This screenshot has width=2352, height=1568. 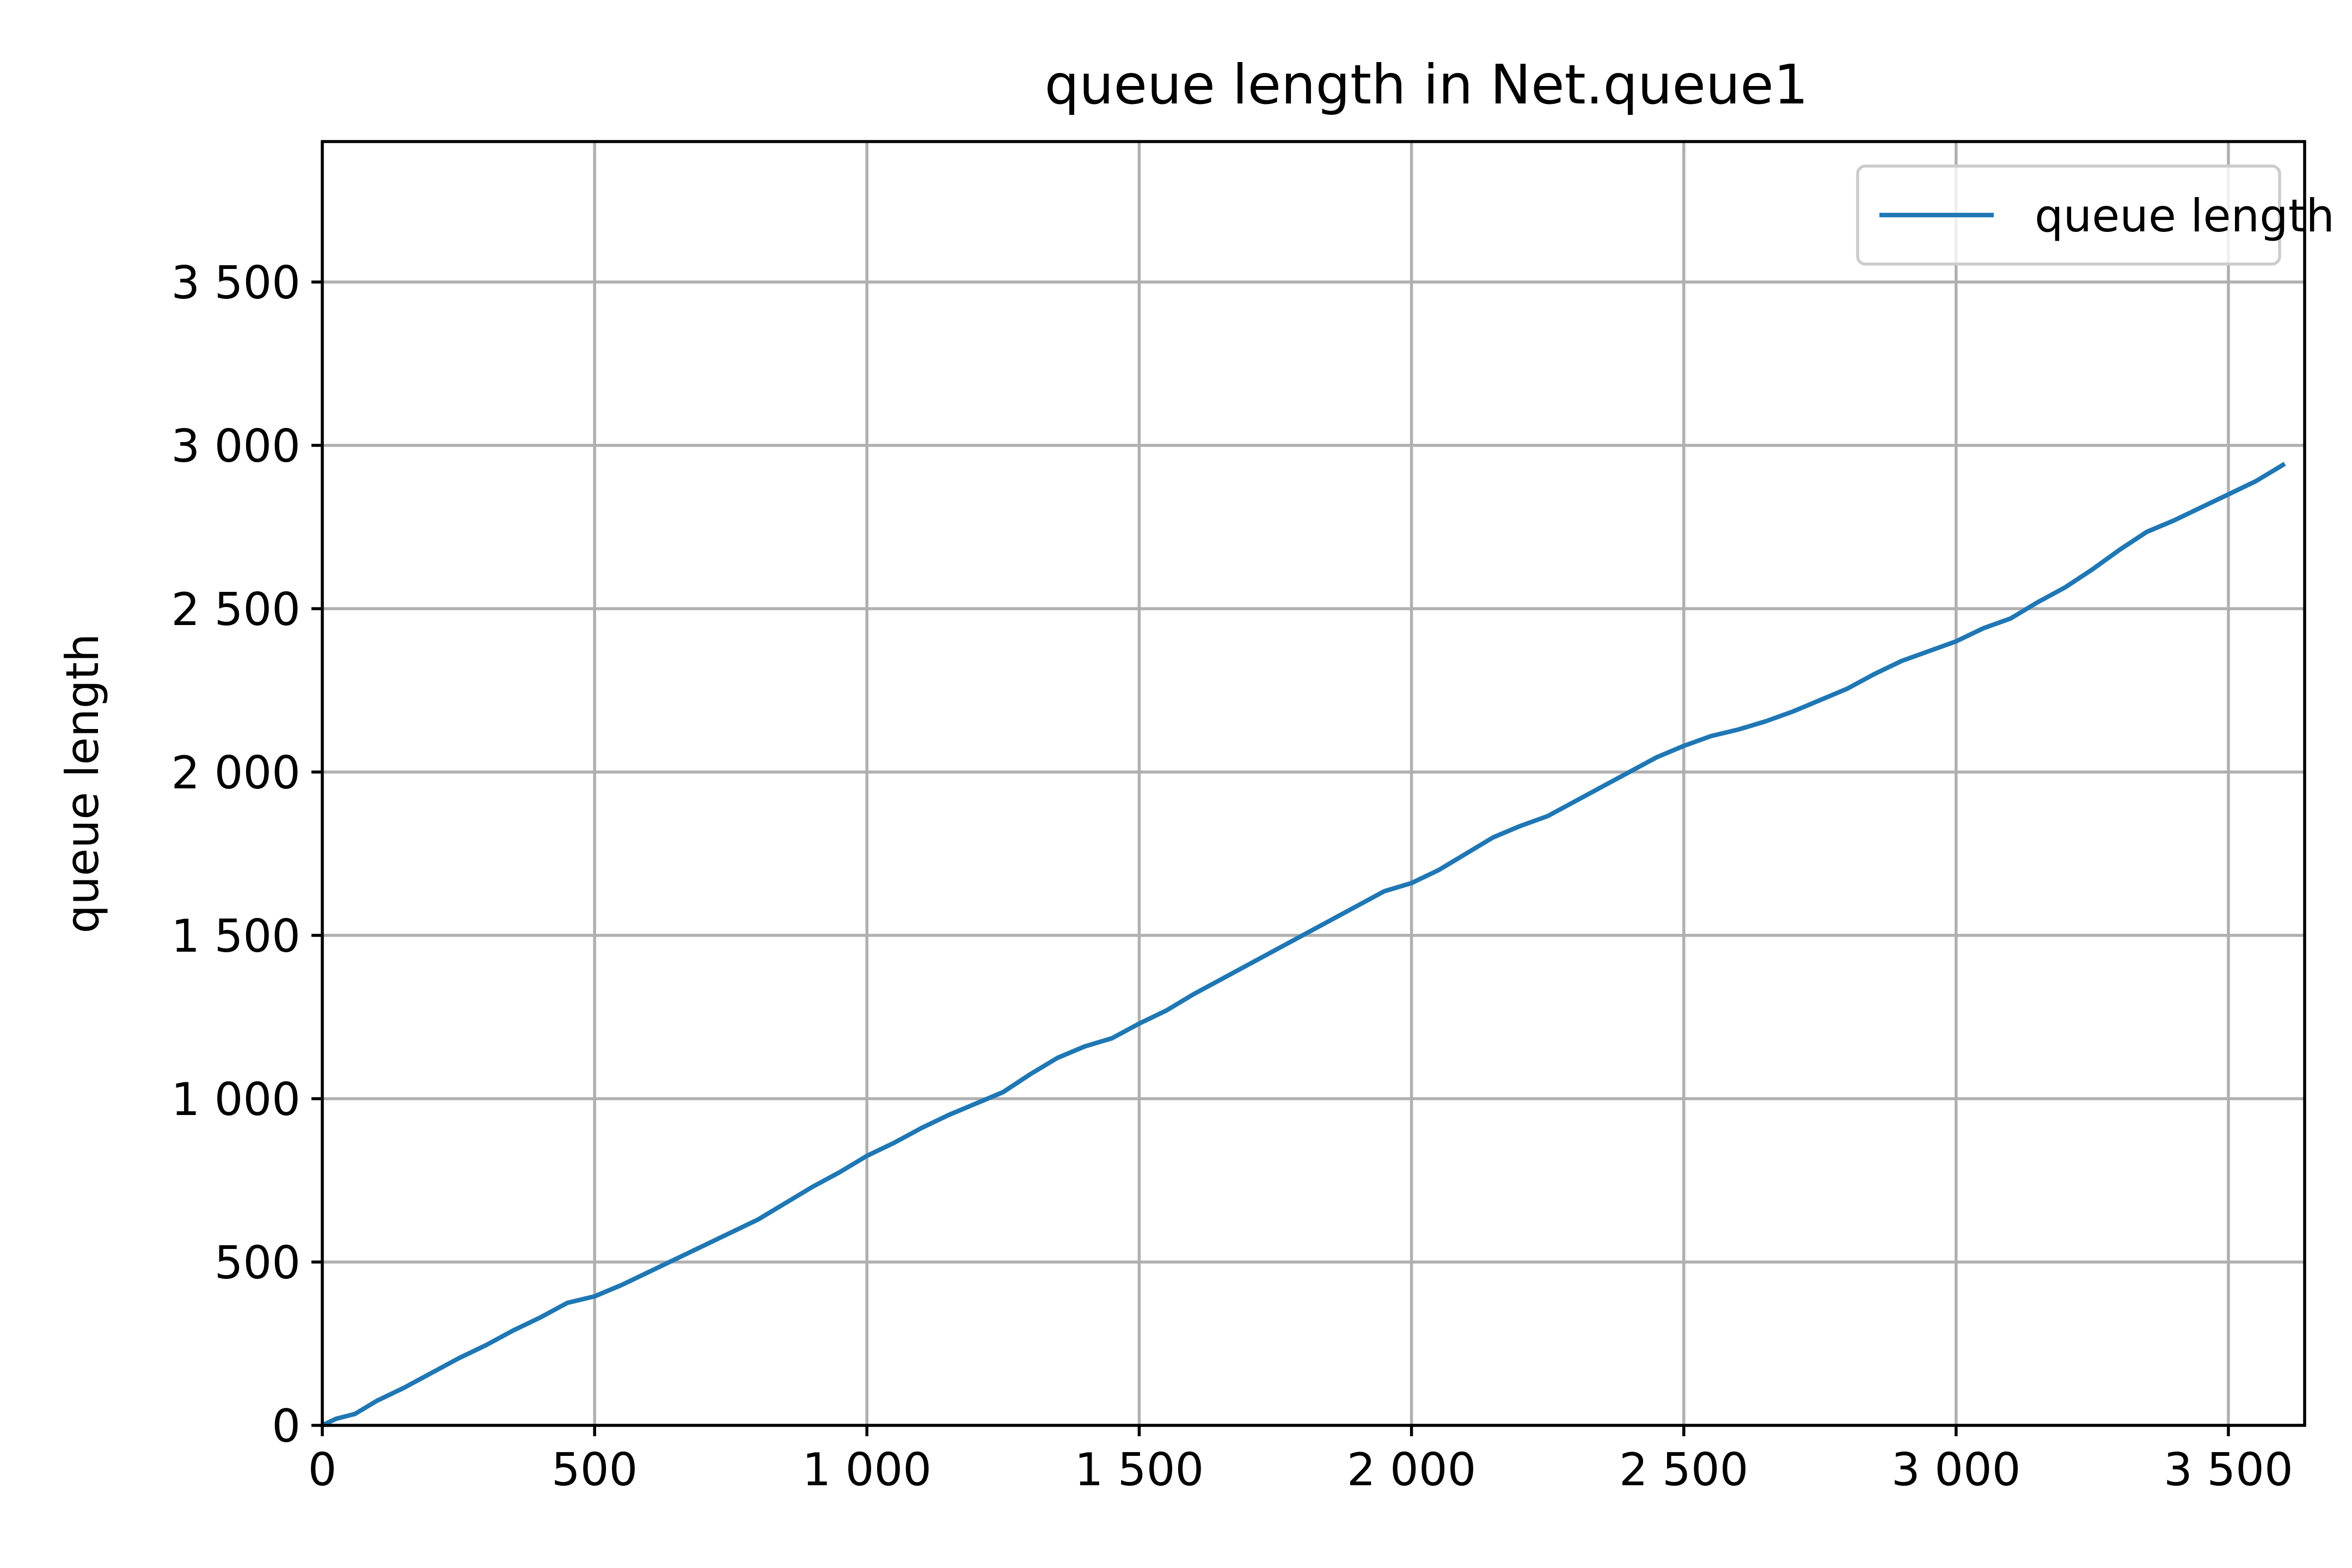 I want to click on y-axis: 0 500 1 000 1 500 2 000 2 500 3 000 3 500, so click(x=246, y=854).